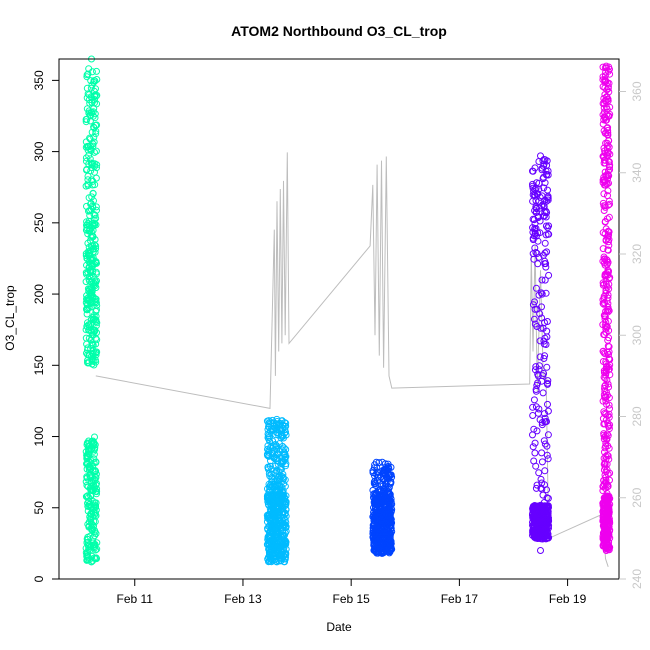  Describe the element at coordinates (135, 599) in the screenshot. I see `x-tick-label: Feb 11` at that location.